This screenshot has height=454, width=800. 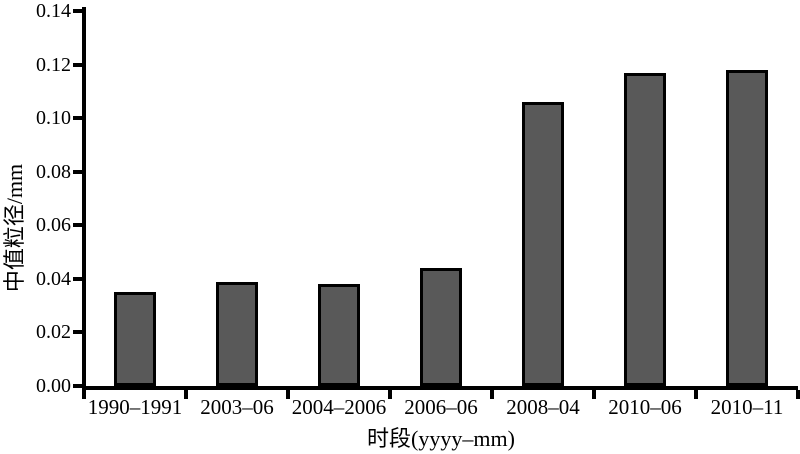 What do you see at coordinates (339, 335) in the screenshot?
I see `bar-2004–2006` at bounding box center [339, 335].